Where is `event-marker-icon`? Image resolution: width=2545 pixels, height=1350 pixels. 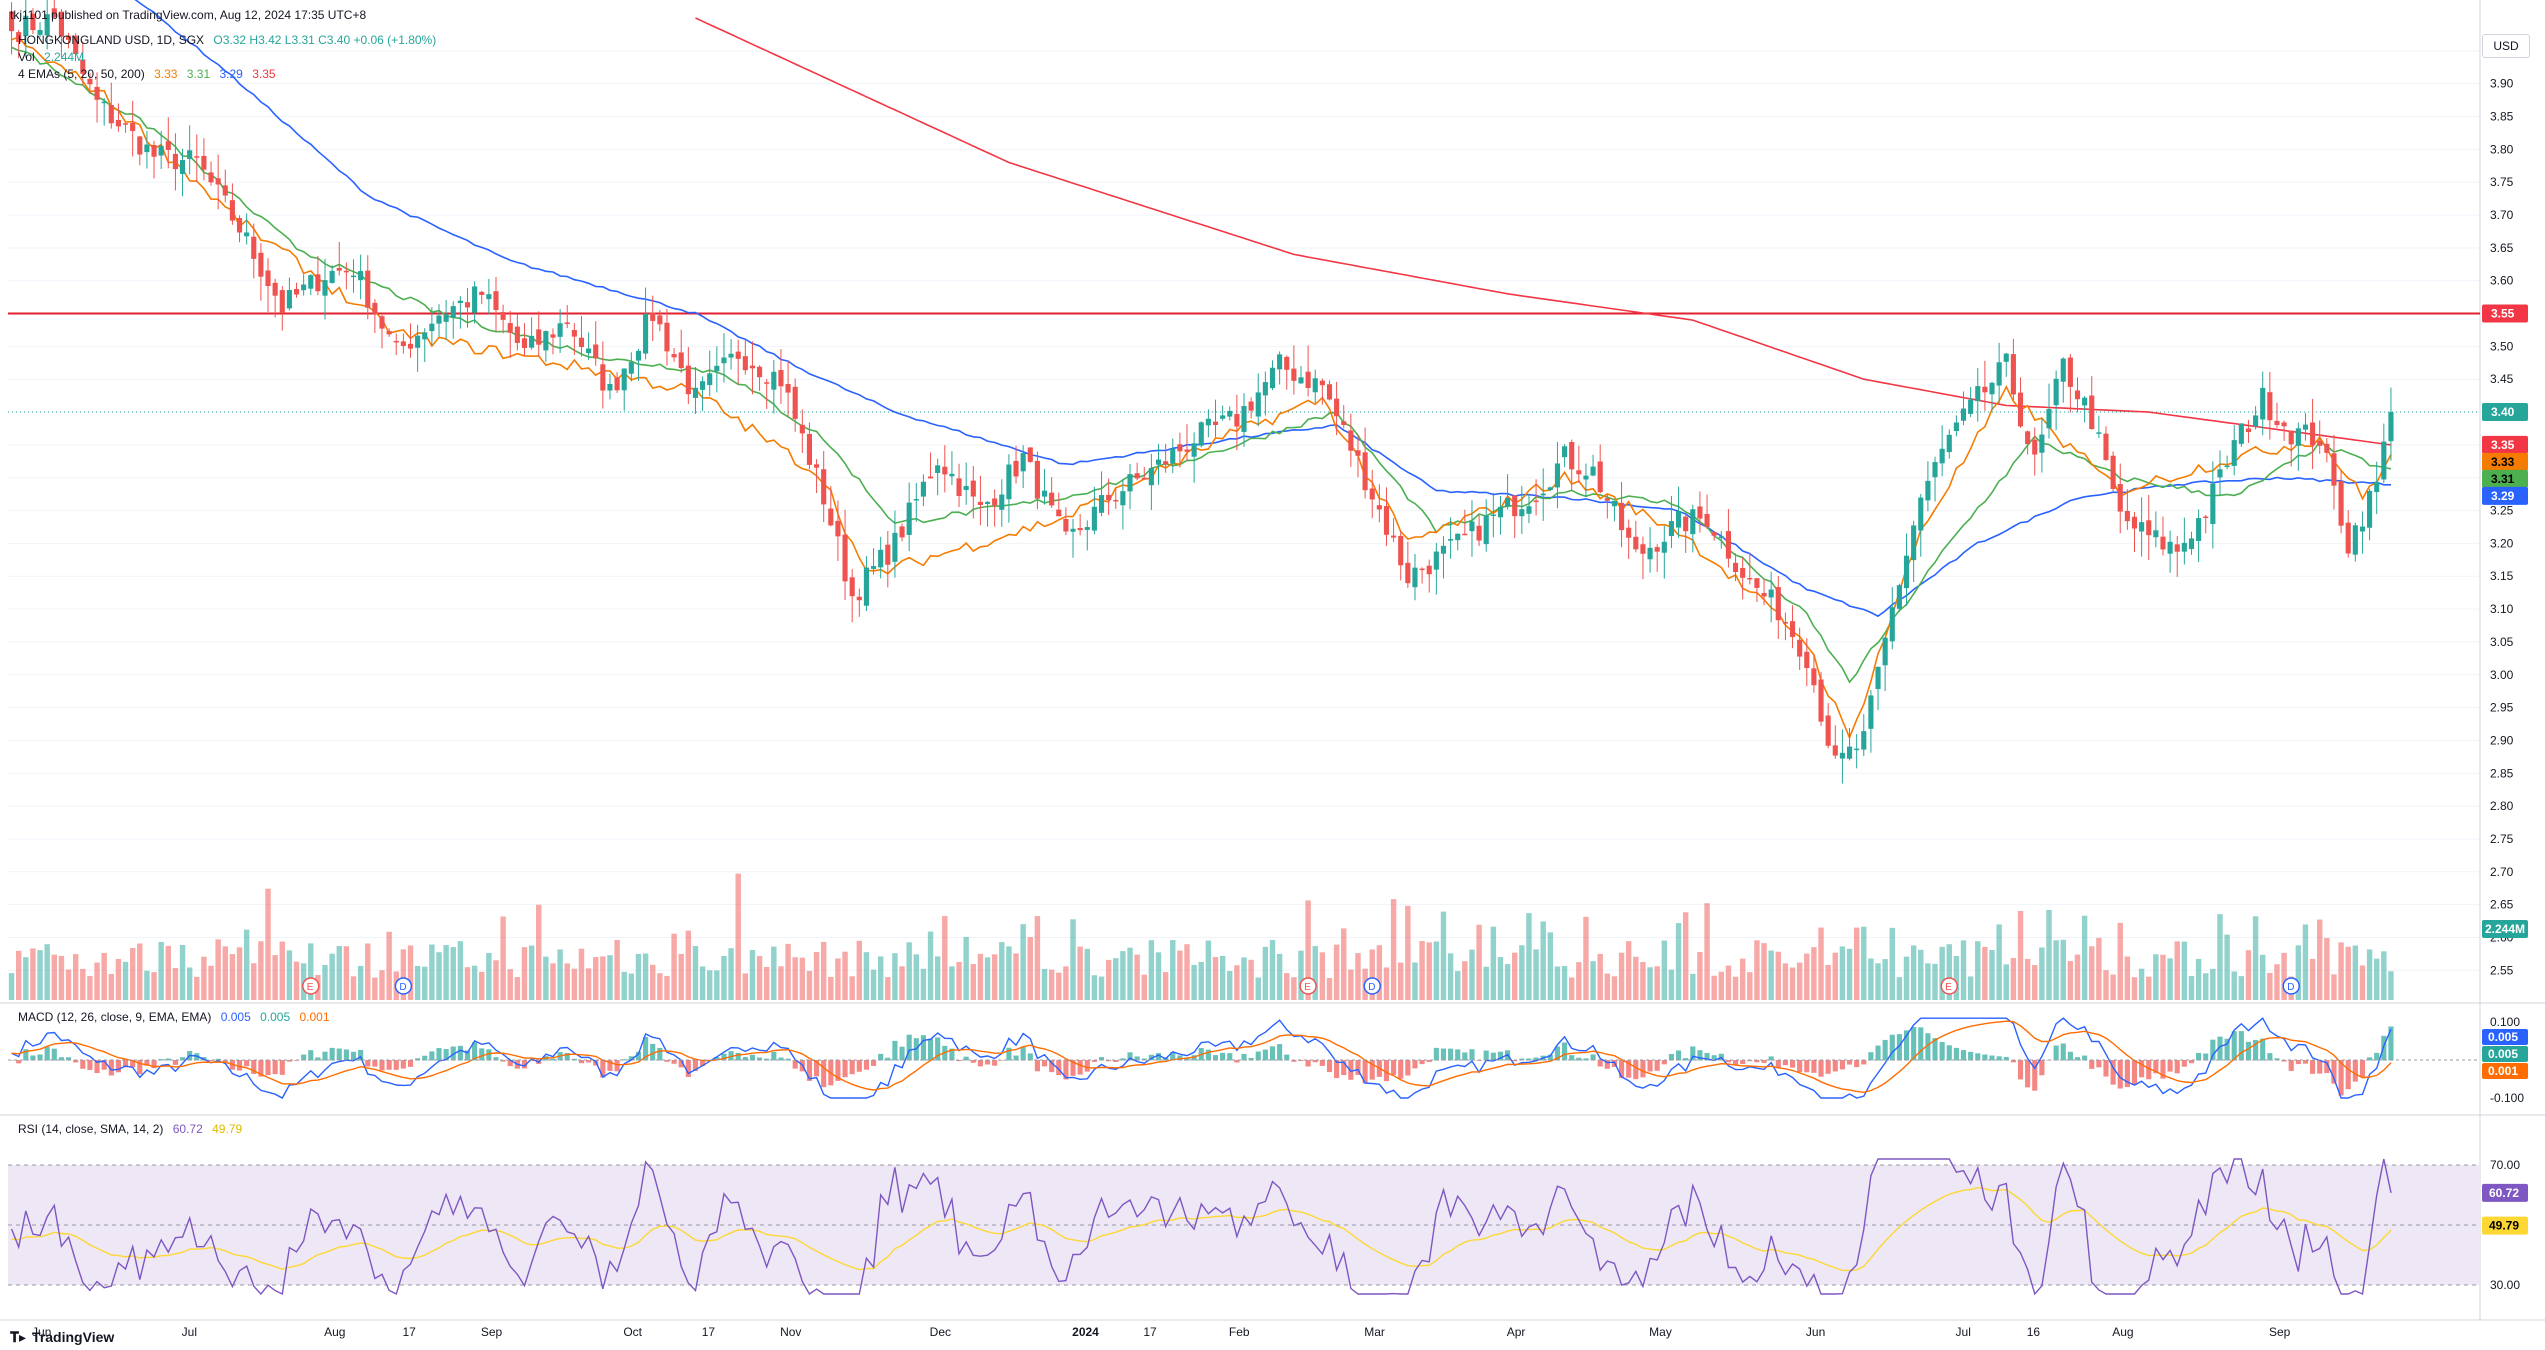 event-marker-icon is located at coordinates (2291, 986).